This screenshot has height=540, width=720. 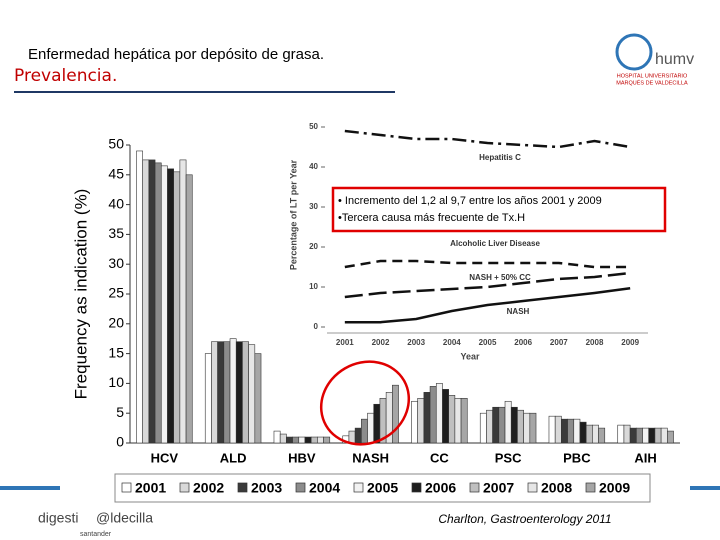 I want to click on x-tick-label: 2001, so click(x=345, y=342).